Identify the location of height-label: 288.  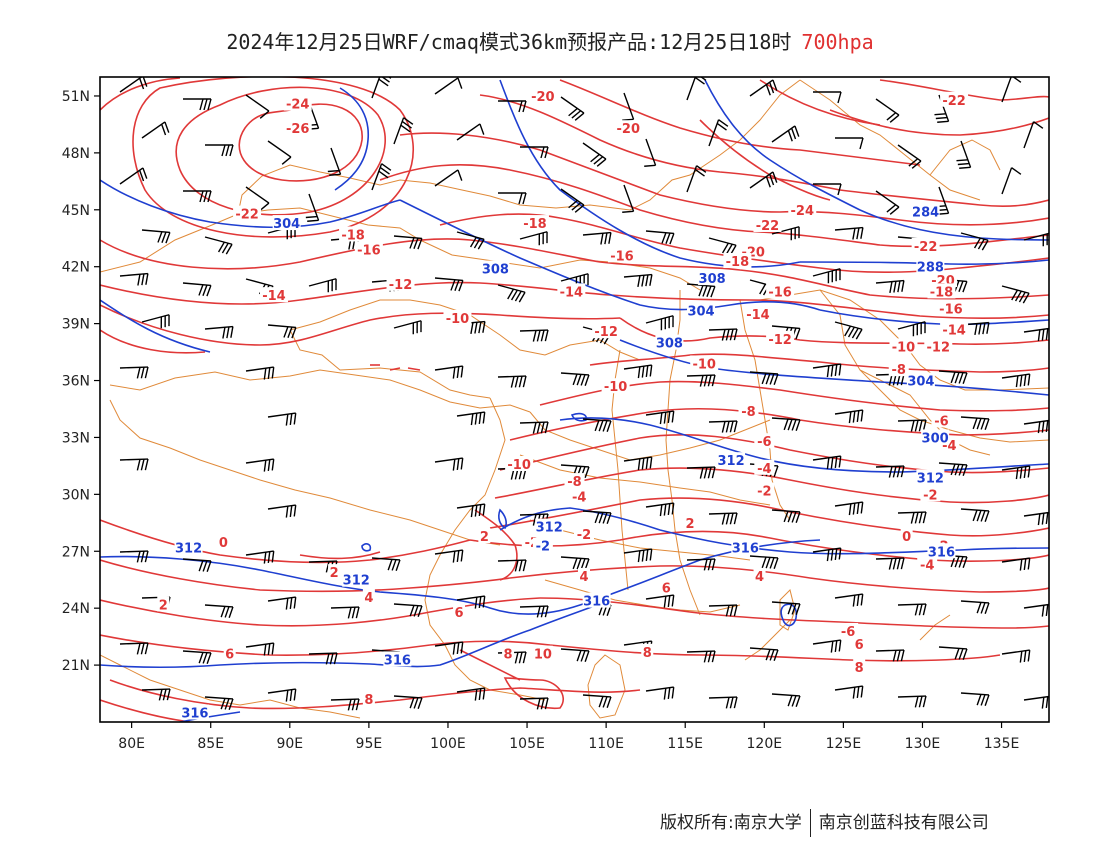
(930, 268).